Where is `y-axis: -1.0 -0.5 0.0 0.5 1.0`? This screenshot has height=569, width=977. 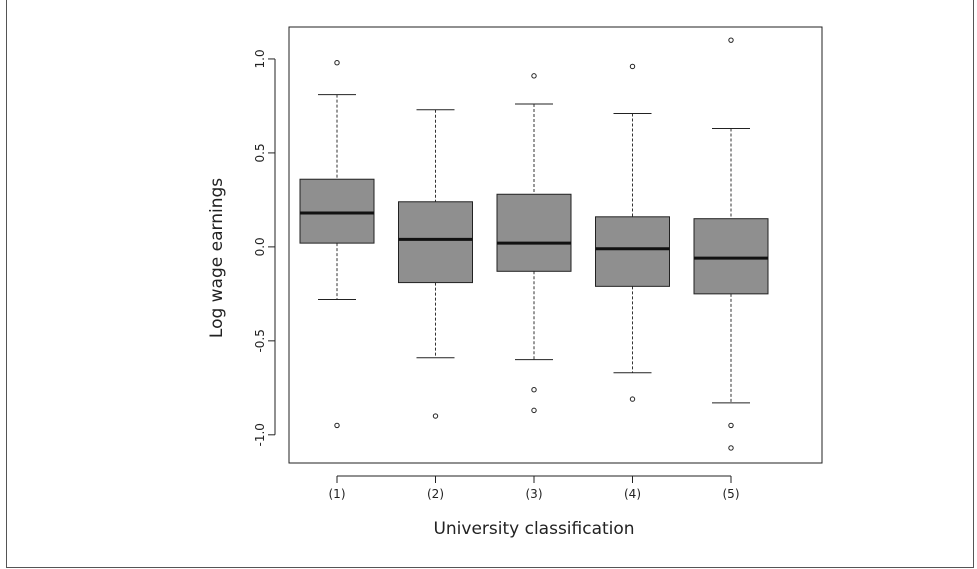
y-axis: -1.0 -0.5 0.0 0.5 1.0 is located at coordinates (264, 248).